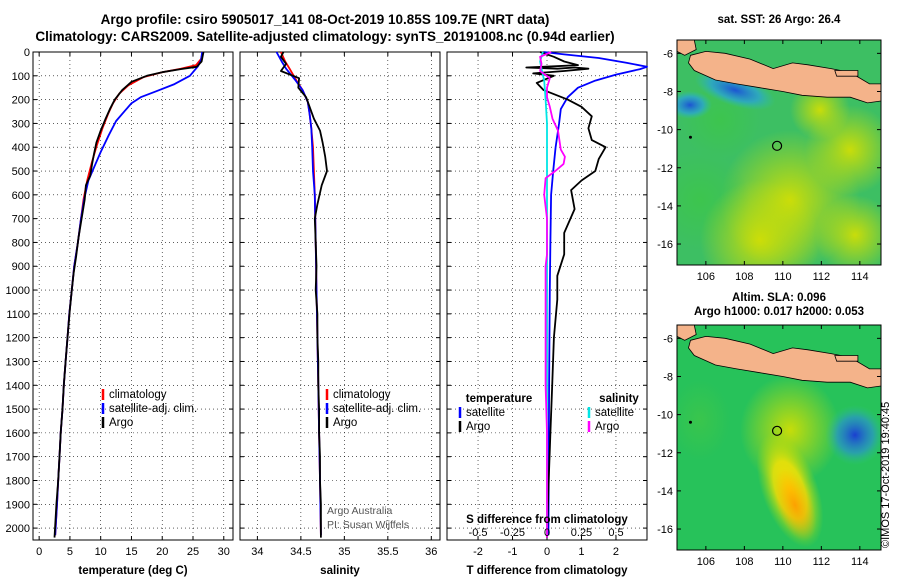 This screenshot has width=900, height=580. I want to click on depth-tick-label: 600, so click(21, 196).